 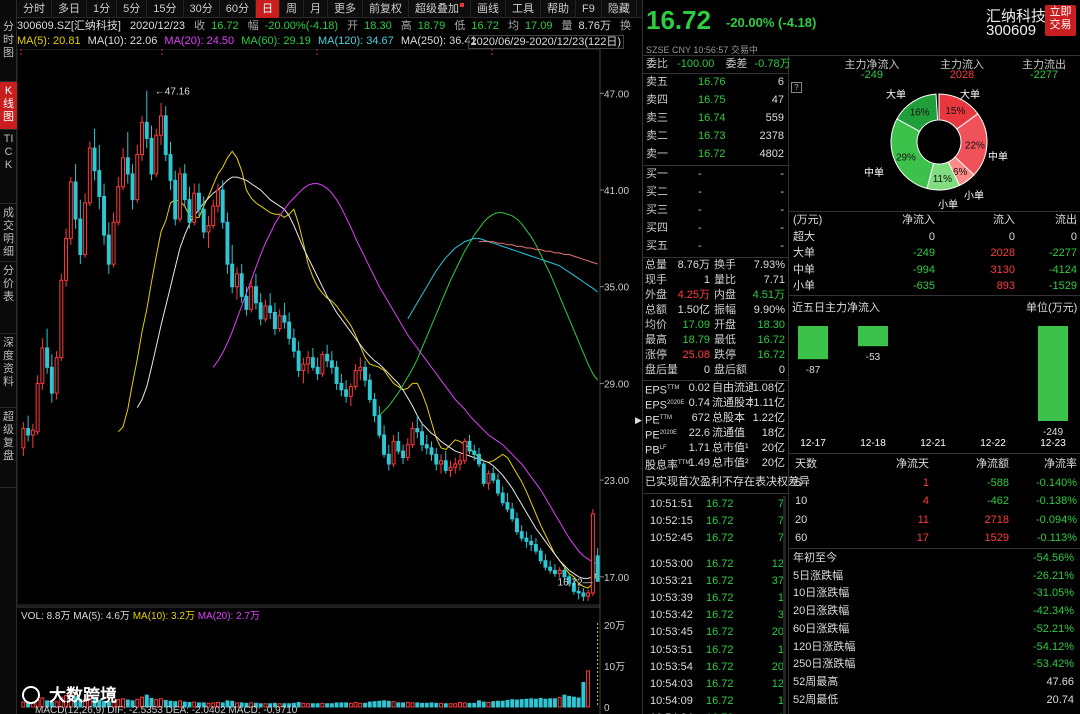 What do you see at coordinates (725, 265) in the screenshot?
I see `stat-label: 换手` at bounding box center [725, 265].